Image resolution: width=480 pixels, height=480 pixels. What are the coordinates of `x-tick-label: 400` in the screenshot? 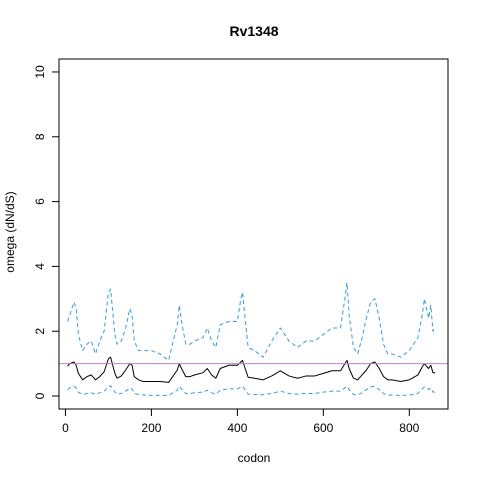 It's located at (237, 428).